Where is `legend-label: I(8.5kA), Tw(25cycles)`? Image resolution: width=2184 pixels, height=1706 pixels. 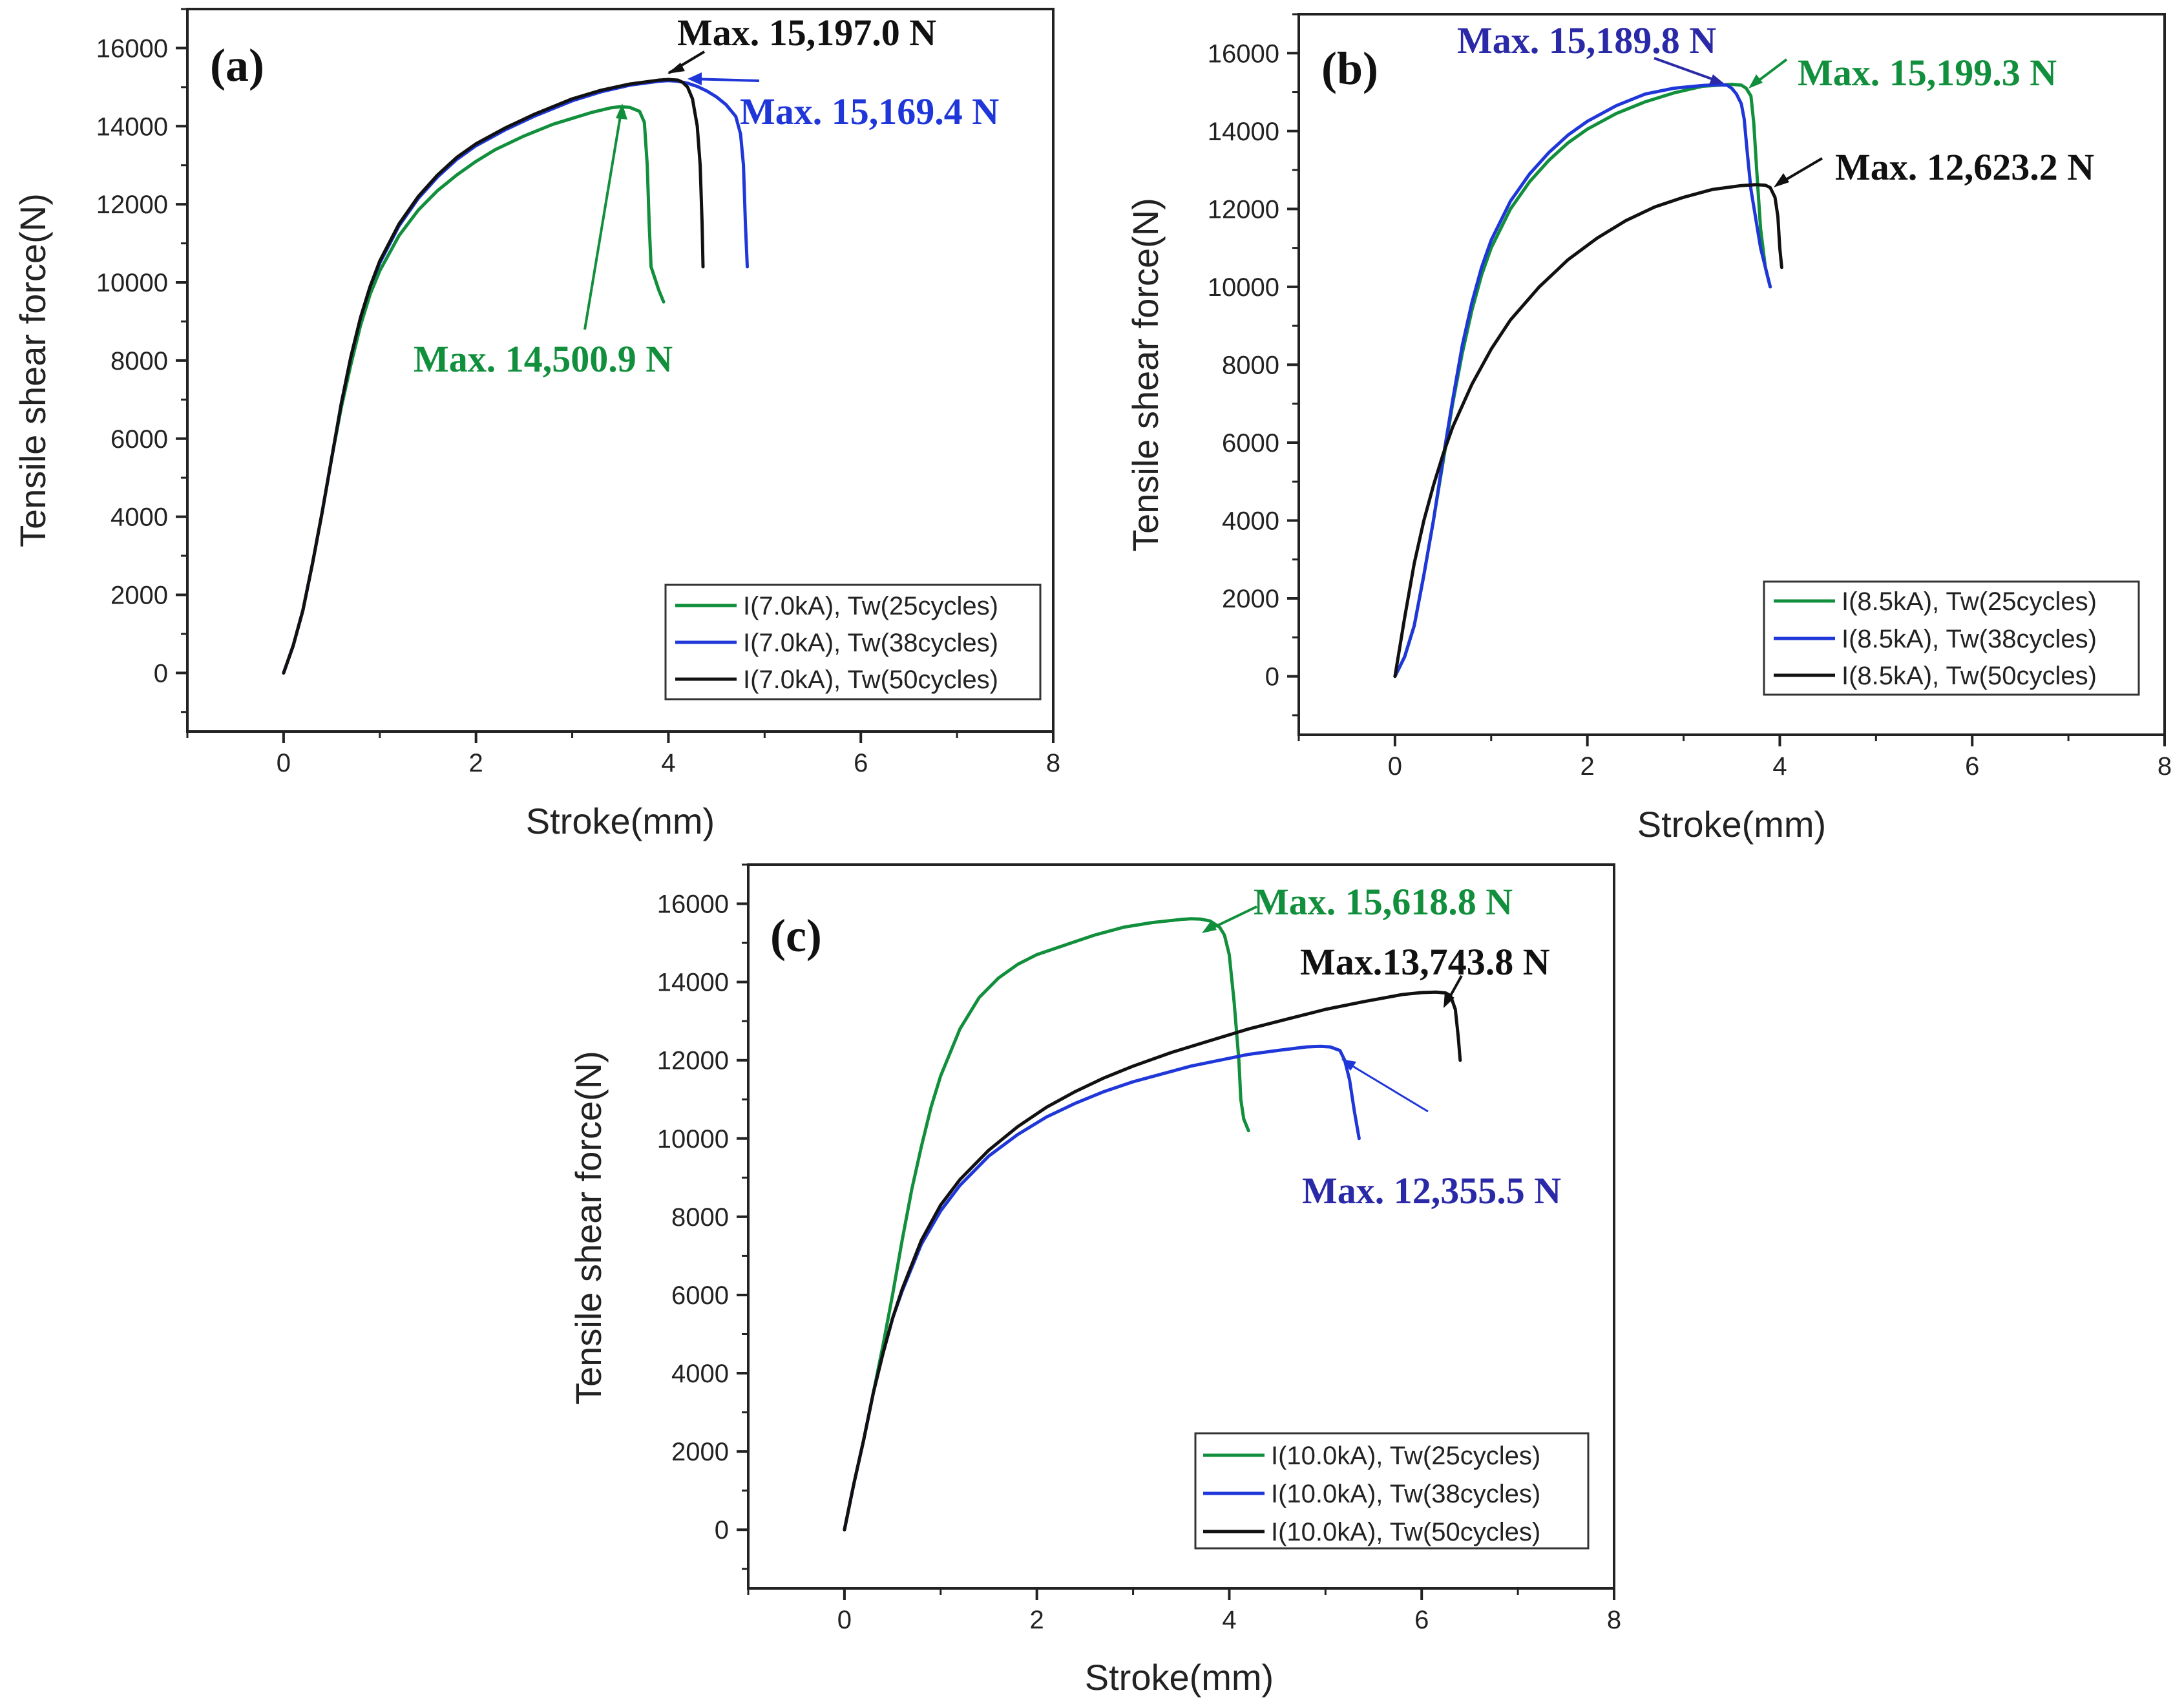 legend-label: I(8.5kA), Tw(25cycles) is located at coordinates (1969, 601).